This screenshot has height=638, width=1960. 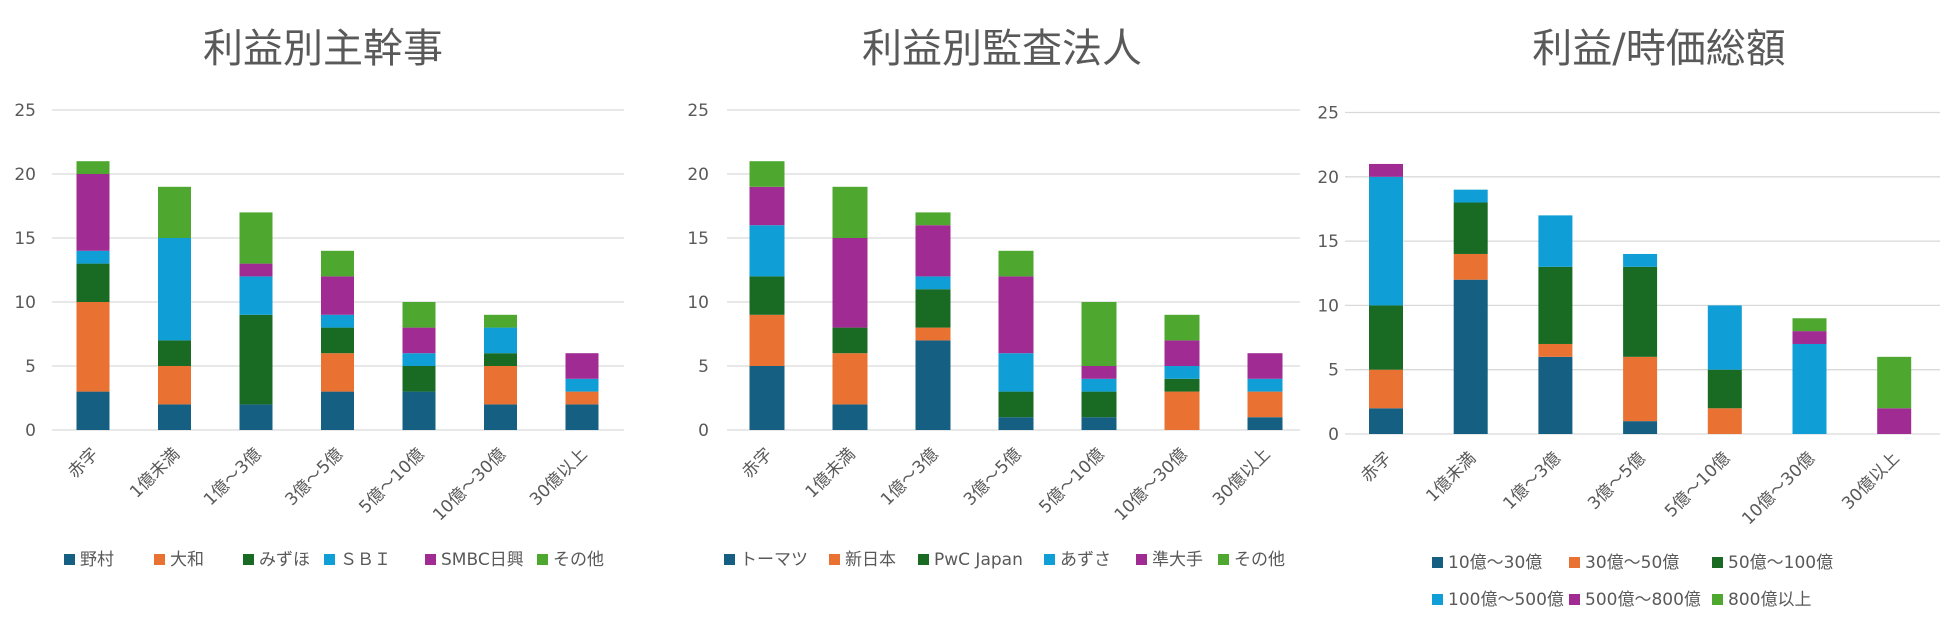 I want to click on legend-label: 800億以上, so click(x=1769, y=600).